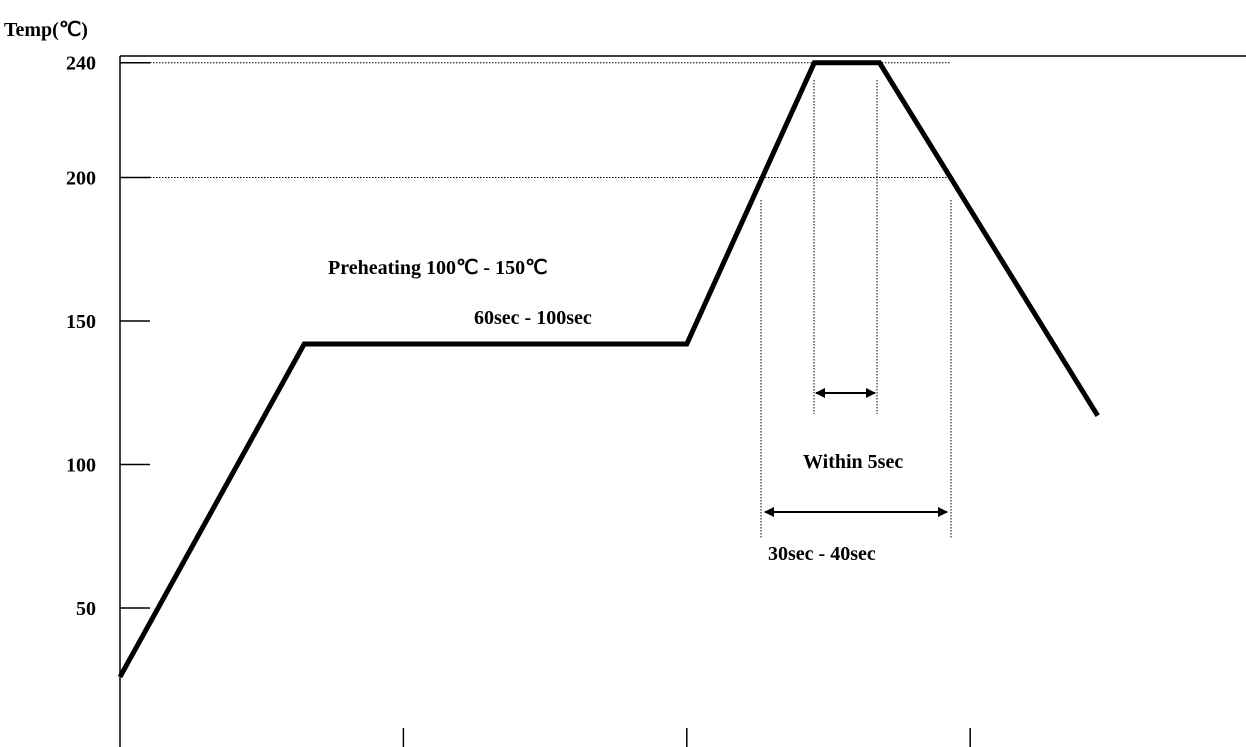 The width and height of the screenshot is (1246, 747). Describe the element at coordinates (81, 179) in the screenshot. I see `y-tick-label-200: 200` at that location.